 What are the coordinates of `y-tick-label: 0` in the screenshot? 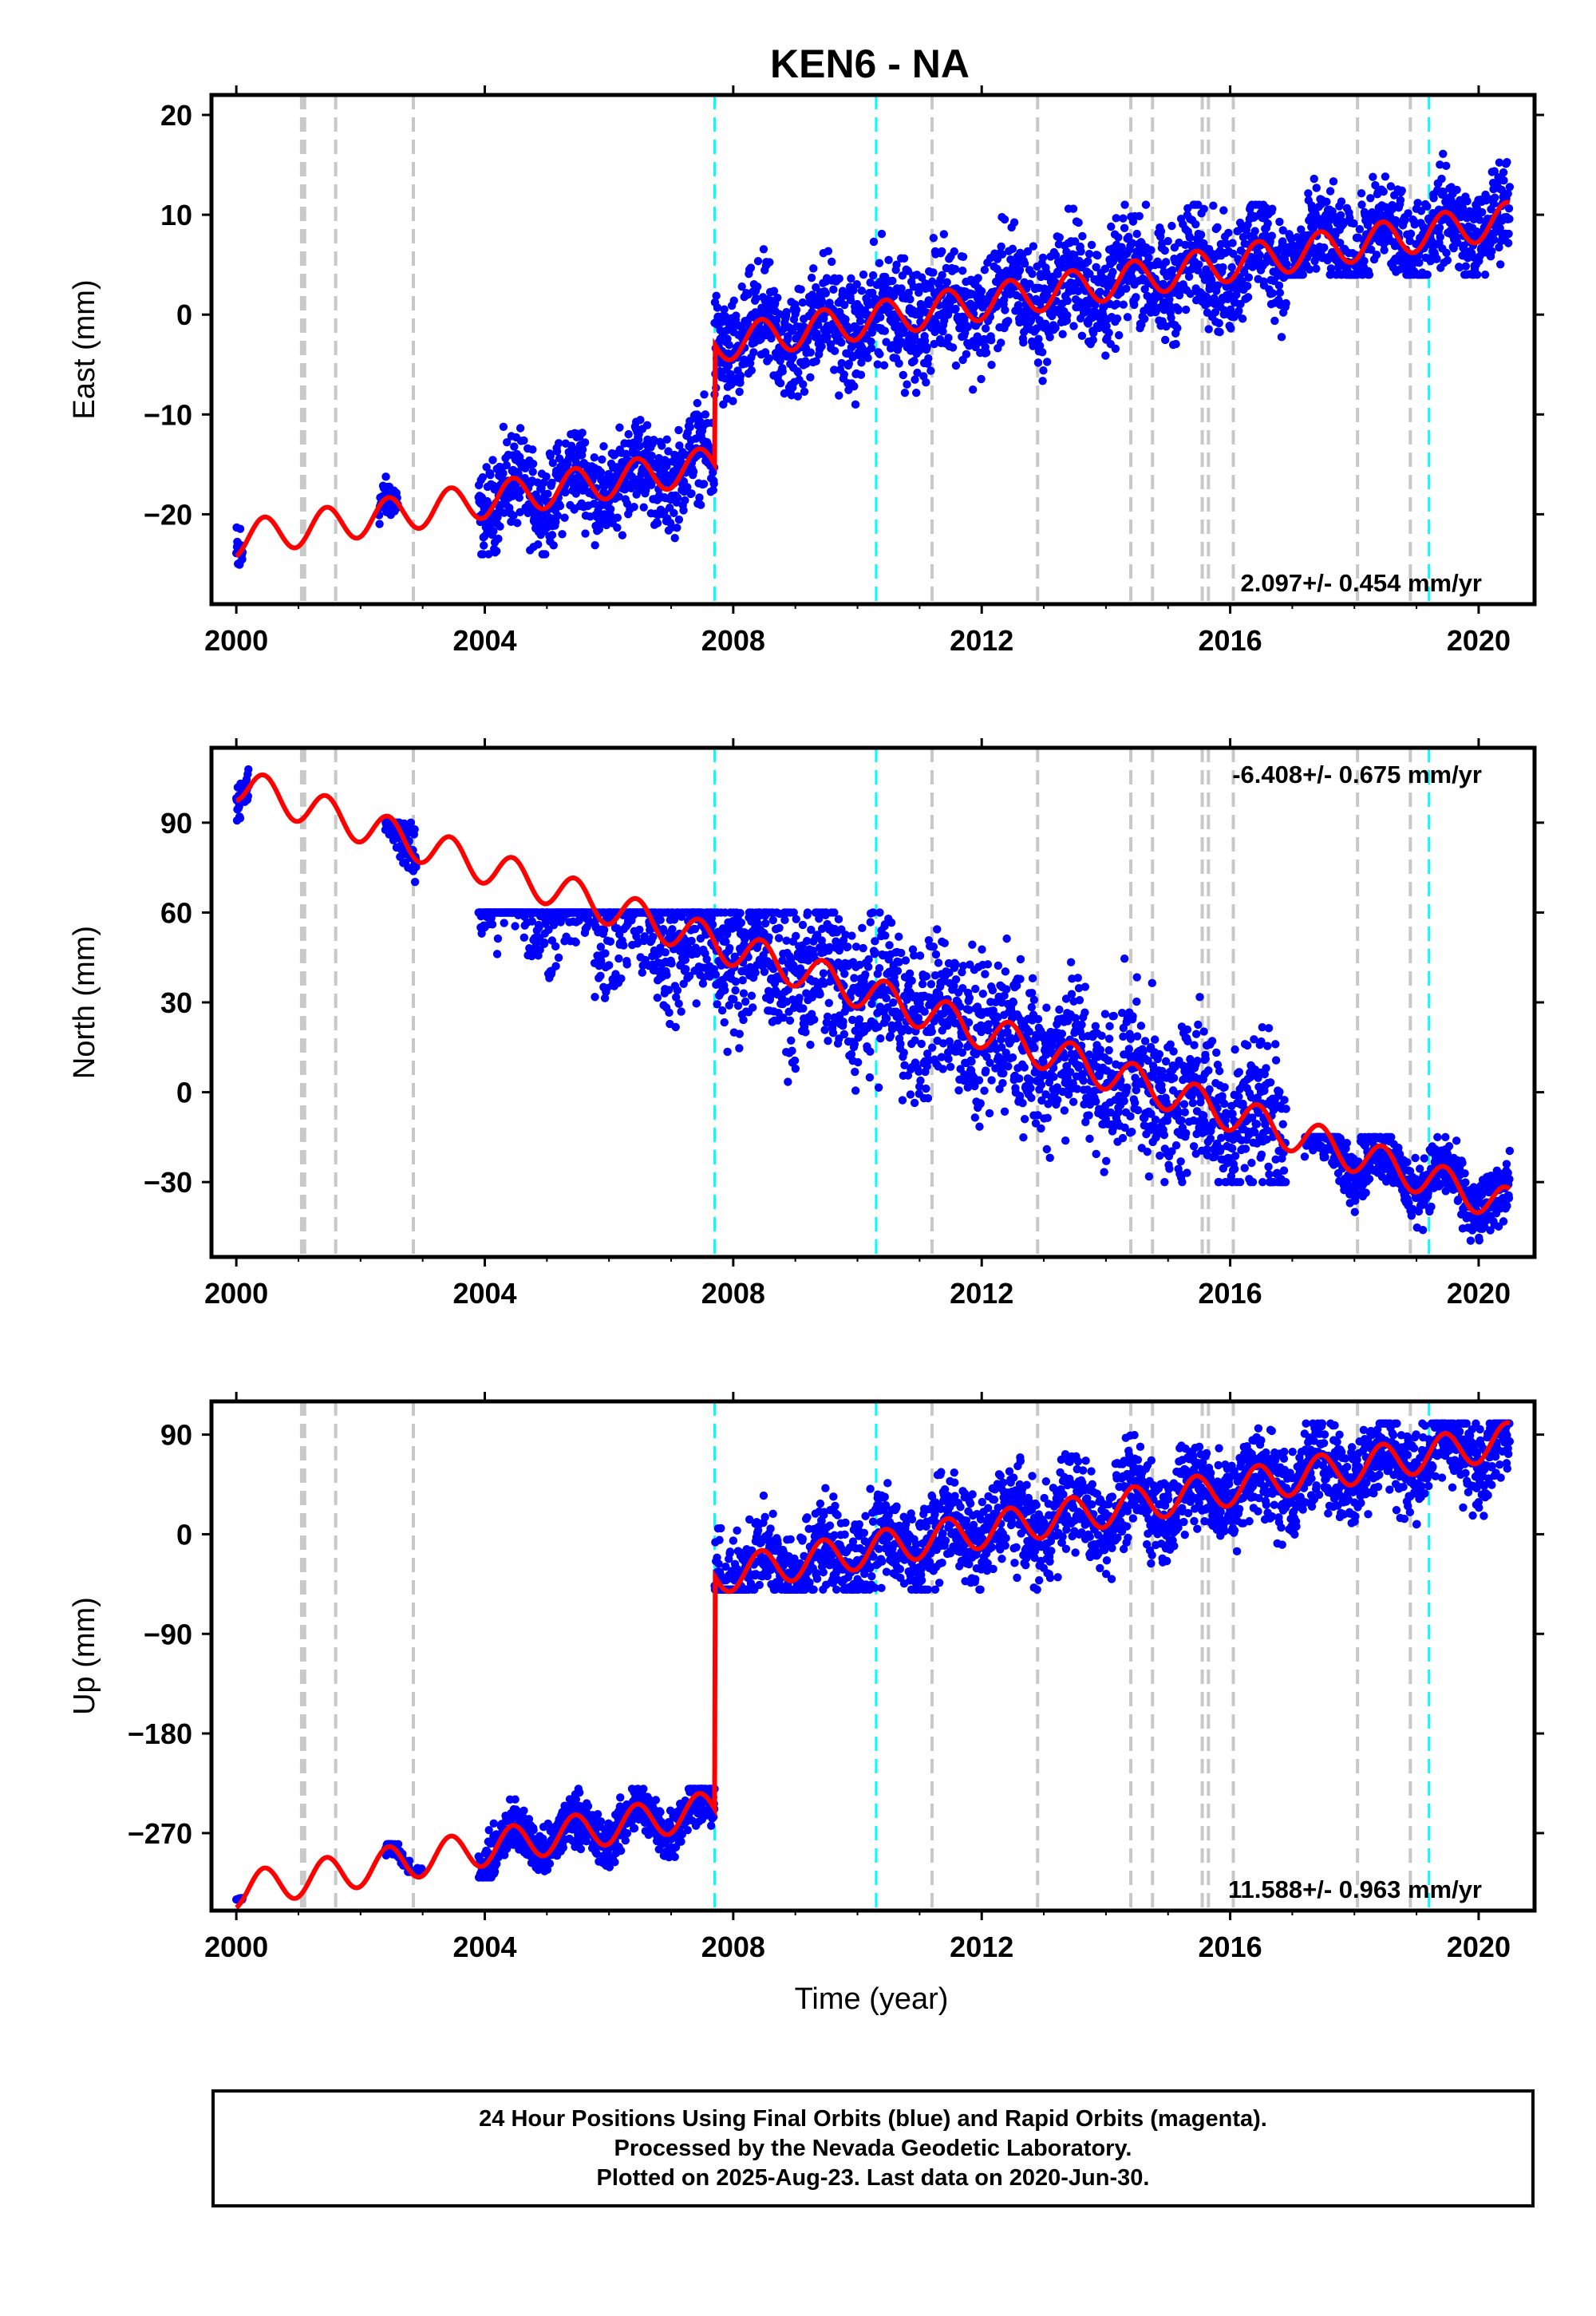 It's located at (184, 314).